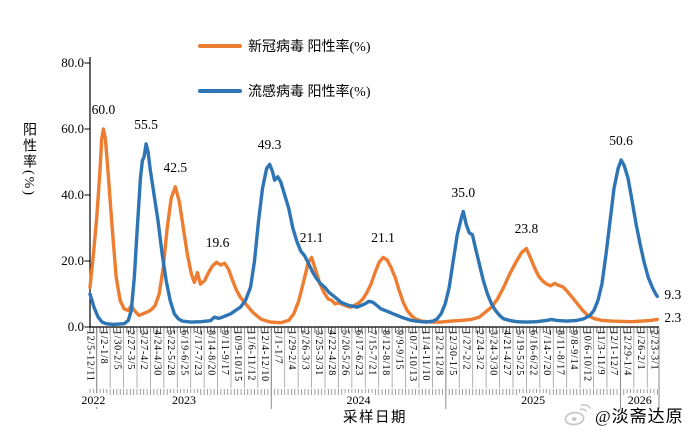 The image size is (690, 432). I want to click on x-date-label: 1/30-2/5, so click(117, 350).